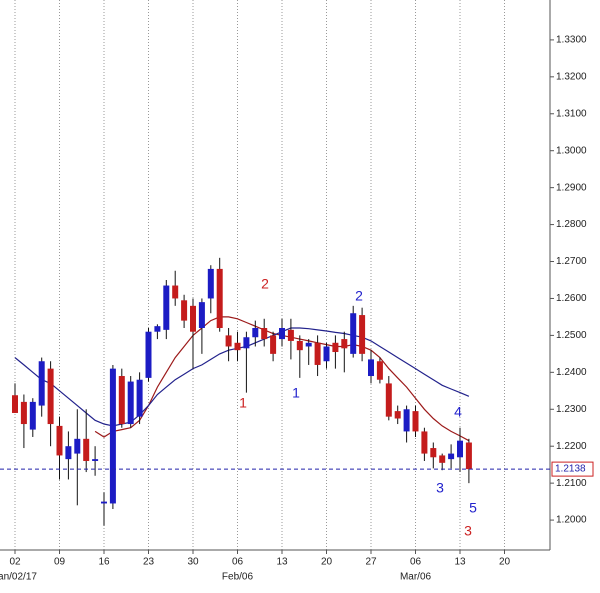 The height and width of the screenshot is (593, 600). Describe the element at coordinates (571, 224) in the screenshot. I see `y-tick-label: 1.2800` at that location.